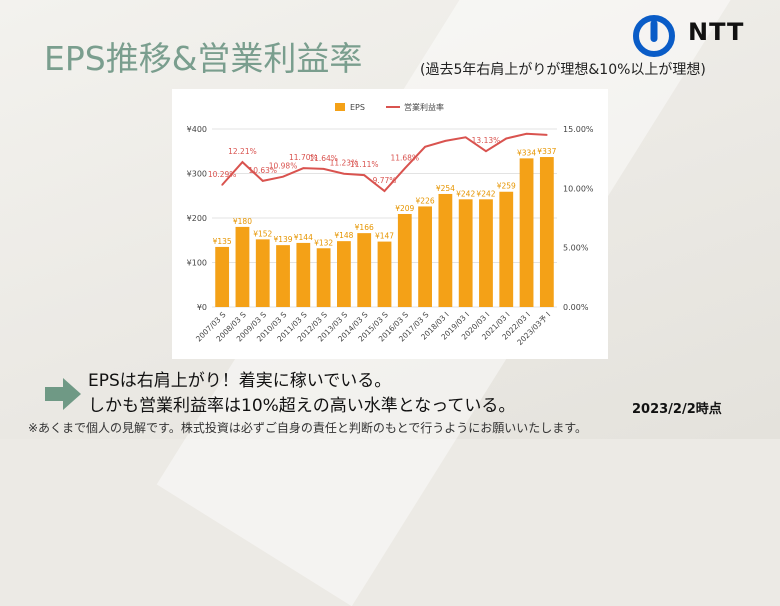 Image resolution: width=780 pixels, height=606 pixels. What do you see at coordinates (303, 237) in the screenshot?
I see `bar-data-label: ¥144` at bounding box center [303, 237].